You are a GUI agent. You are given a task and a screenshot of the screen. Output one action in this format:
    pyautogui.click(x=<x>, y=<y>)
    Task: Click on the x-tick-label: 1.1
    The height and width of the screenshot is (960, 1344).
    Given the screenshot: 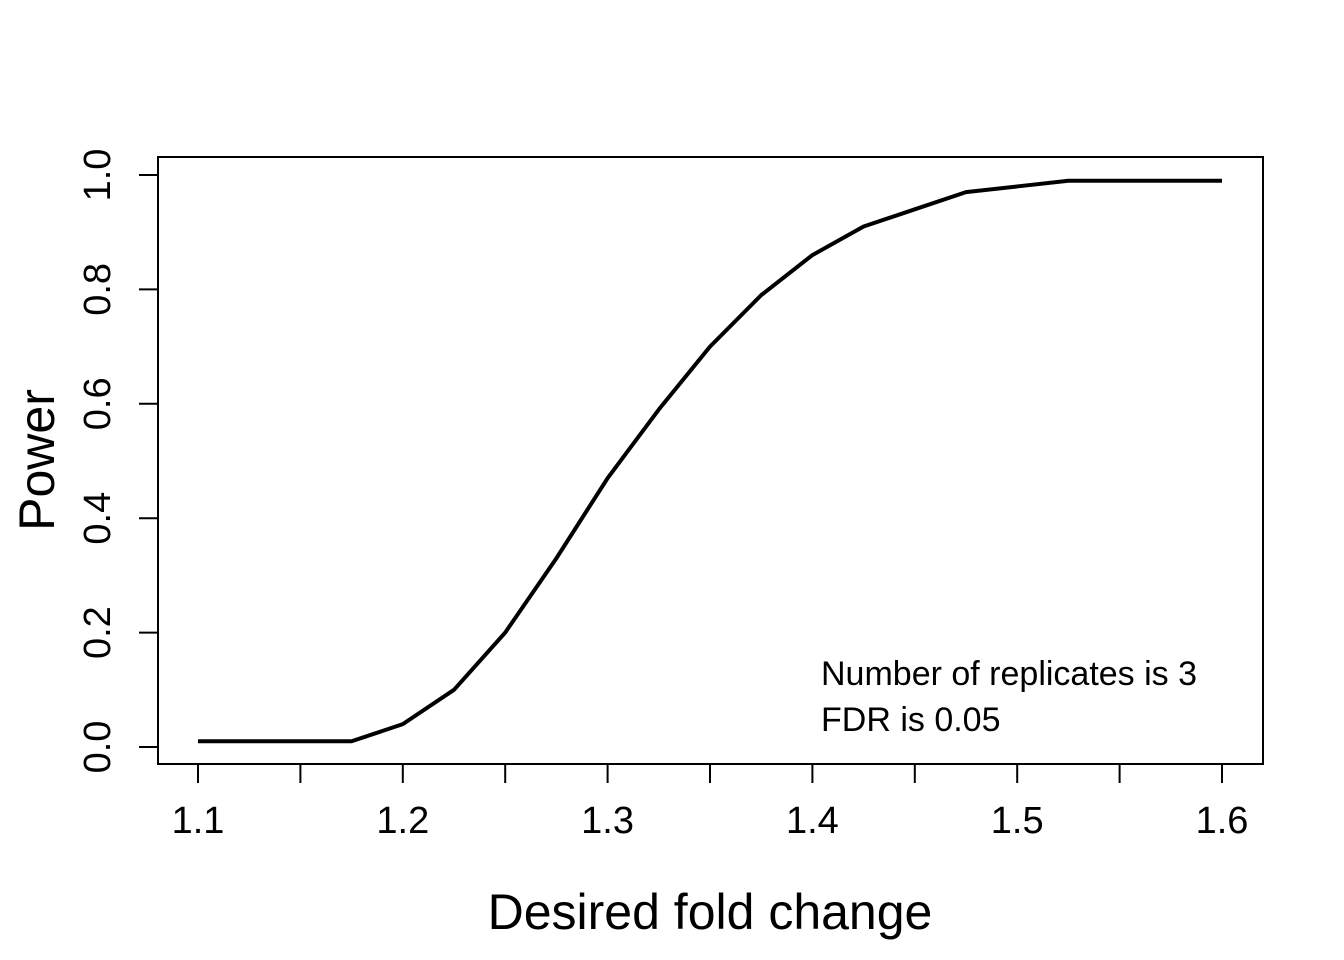 What is the action you would take?
    pyautogui.click(x=198, y=821)
    